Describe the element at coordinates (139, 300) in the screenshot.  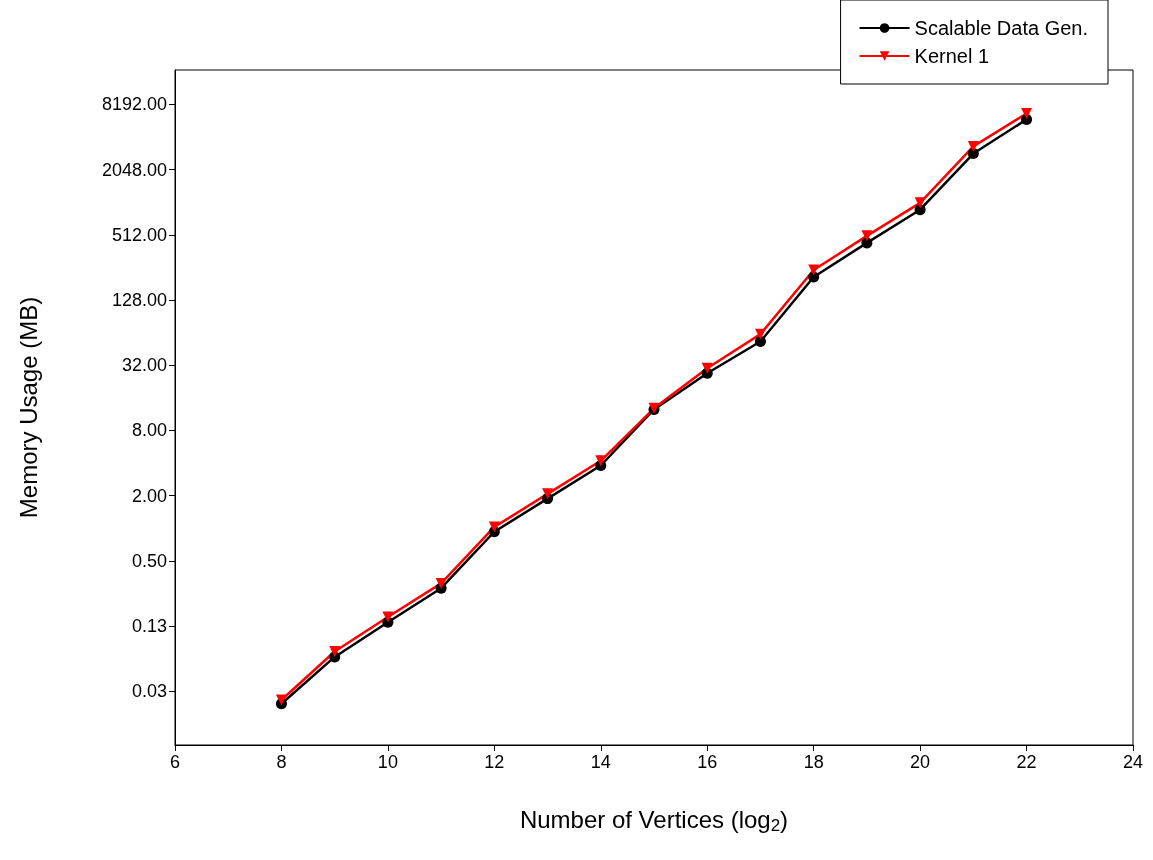
I see `y-tick-label: 128.00` at that location.